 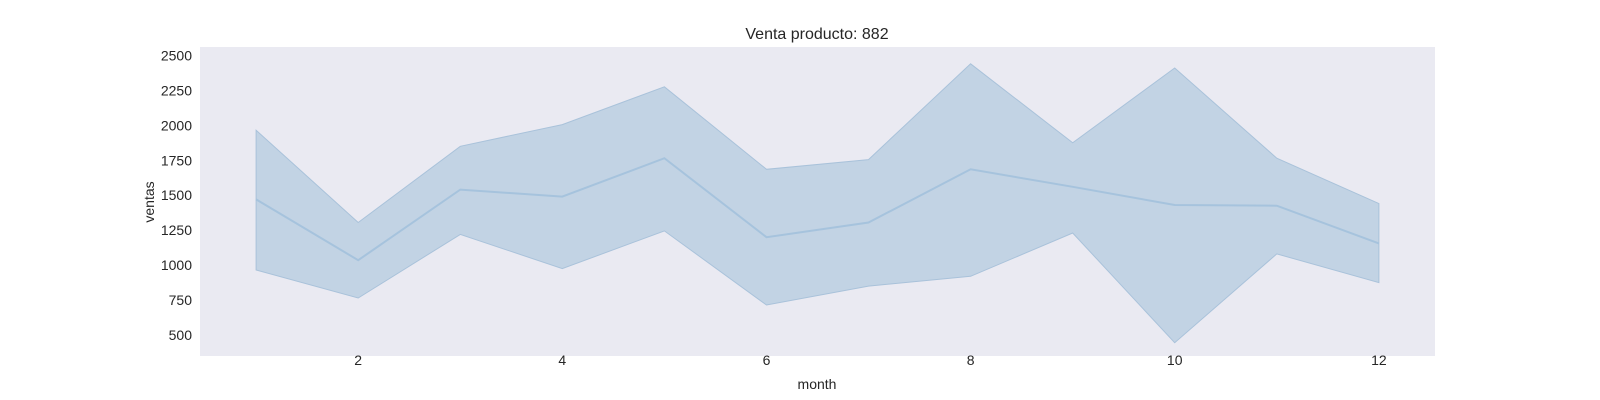 I want to click on x-tick-label: 4, so click(x=562, y=360).